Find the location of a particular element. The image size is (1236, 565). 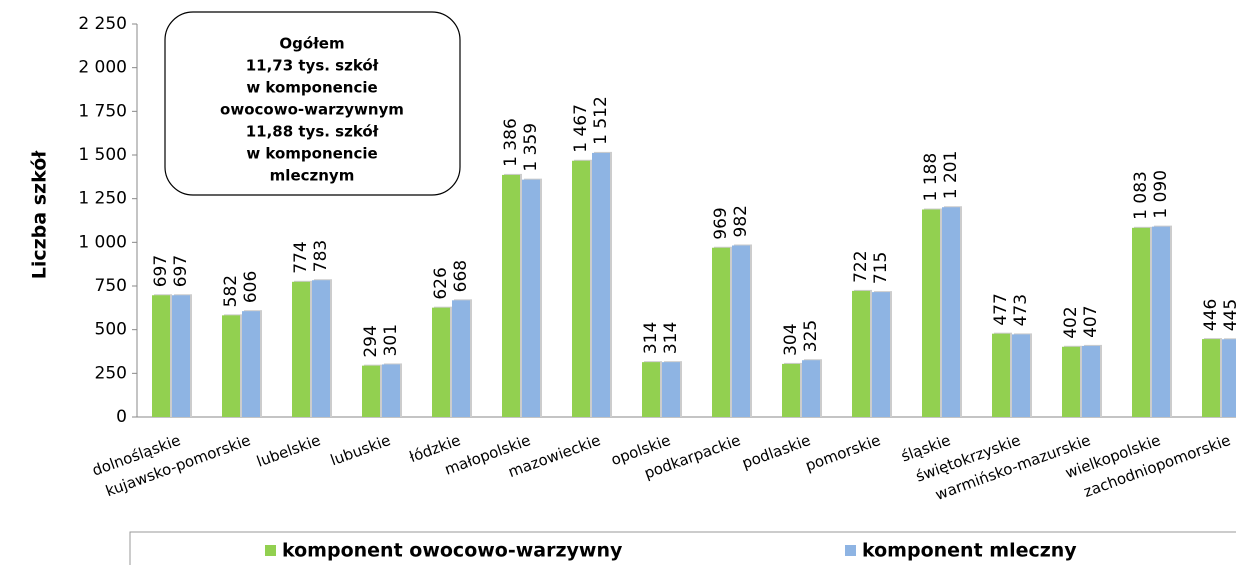

annotation-box is located at coordinates (312, 103).